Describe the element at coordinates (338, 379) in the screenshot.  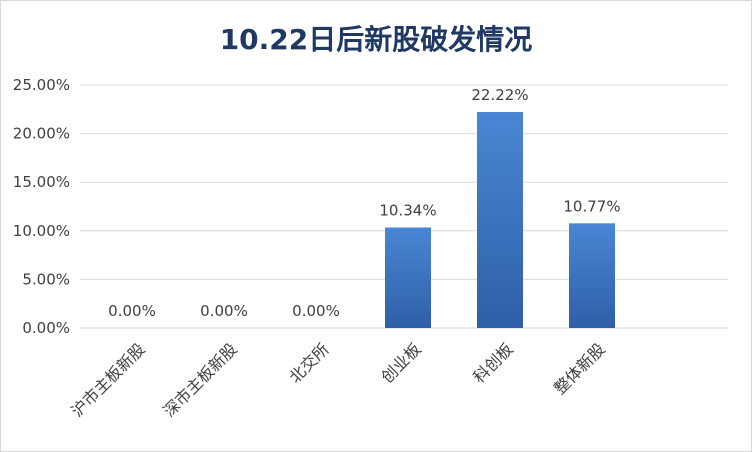
I see `x-axis-ticks: 沪市主板新股 深市主板新股 北交所 创业板 科创板 整体新股` at that location.